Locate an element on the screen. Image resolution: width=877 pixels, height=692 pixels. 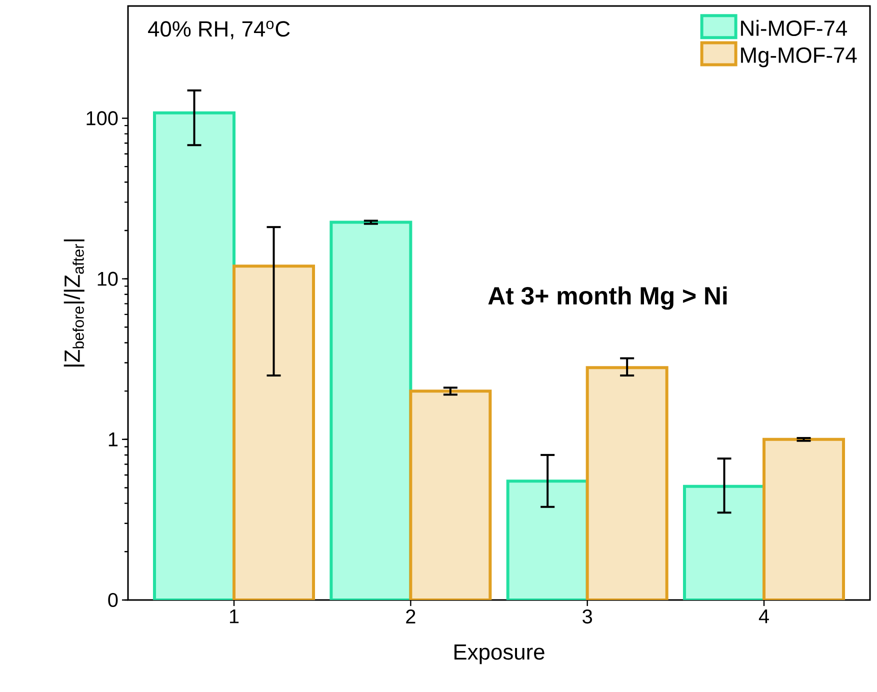
annotation: At 3+ month Mg > Ni is located at coordinates (607, 298).